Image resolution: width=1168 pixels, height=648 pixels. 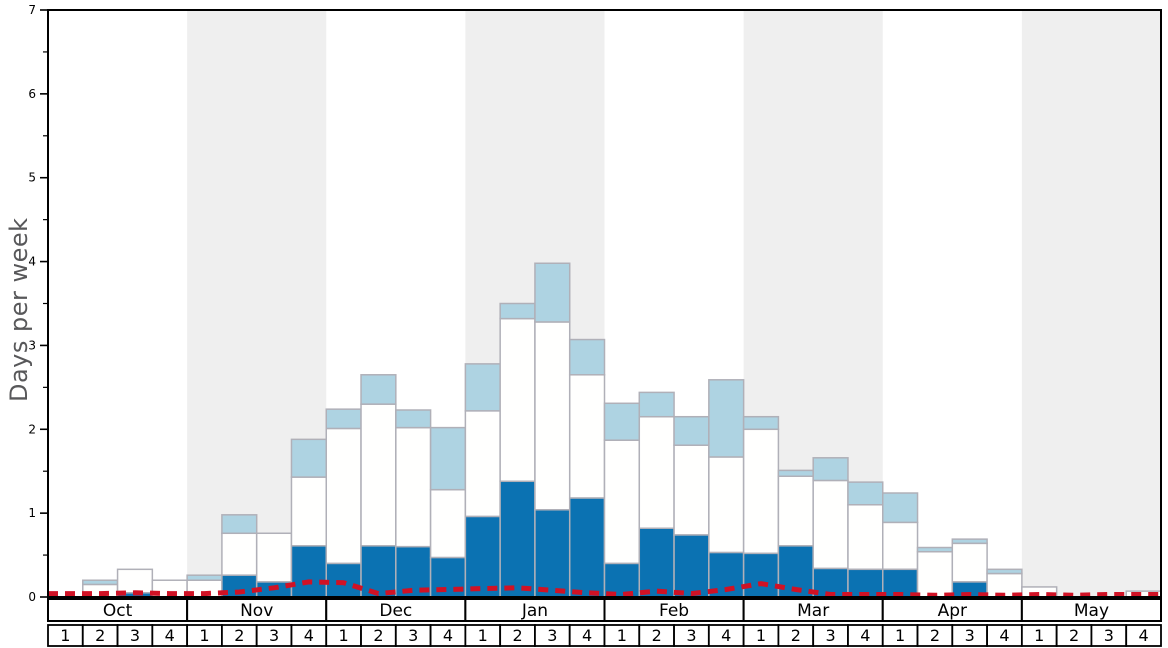 I want to click on week-cell, so click(x=1143, y=635).